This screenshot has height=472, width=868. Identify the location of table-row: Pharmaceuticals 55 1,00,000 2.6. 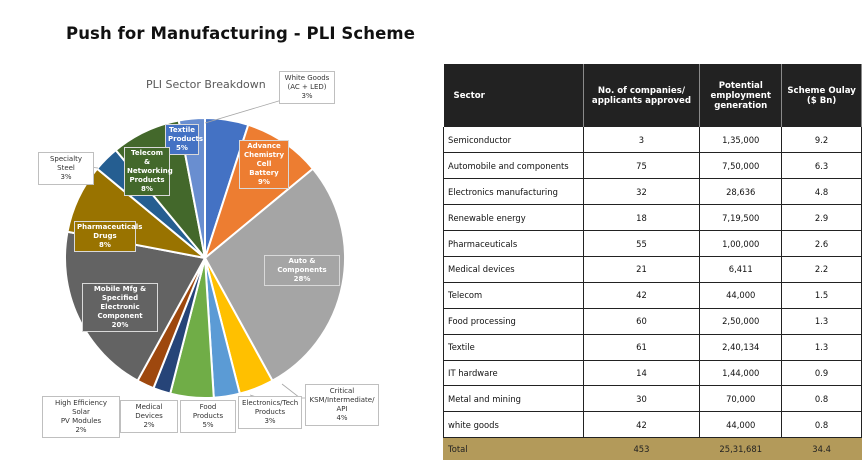
(652, 243).